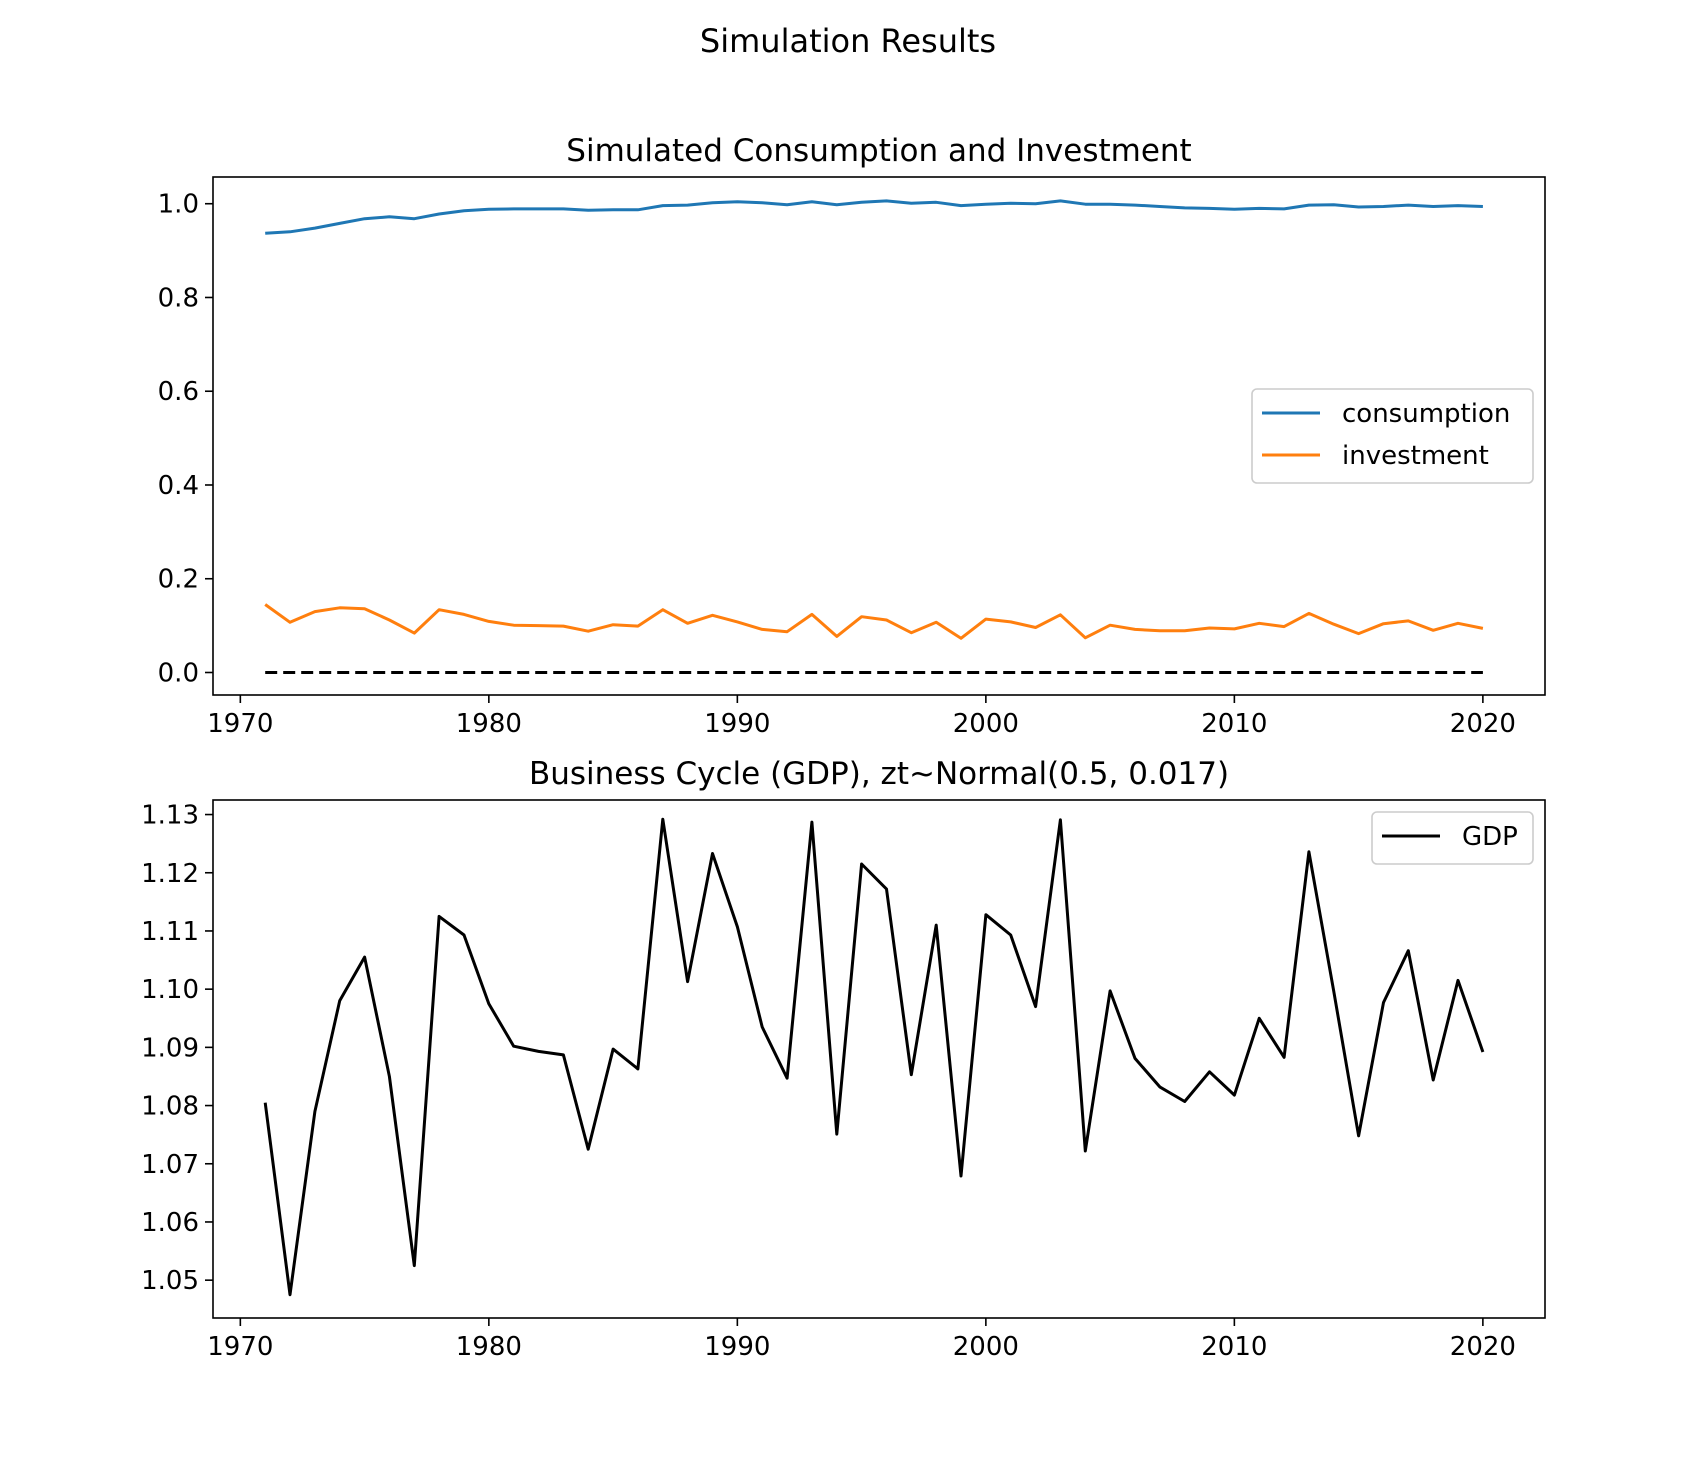 The width and height of the screenshot is (1696, 1464). Describe the element at coordinates (178, 673) in the screenshot. I see `y-tick-label: 0.0` at that location.